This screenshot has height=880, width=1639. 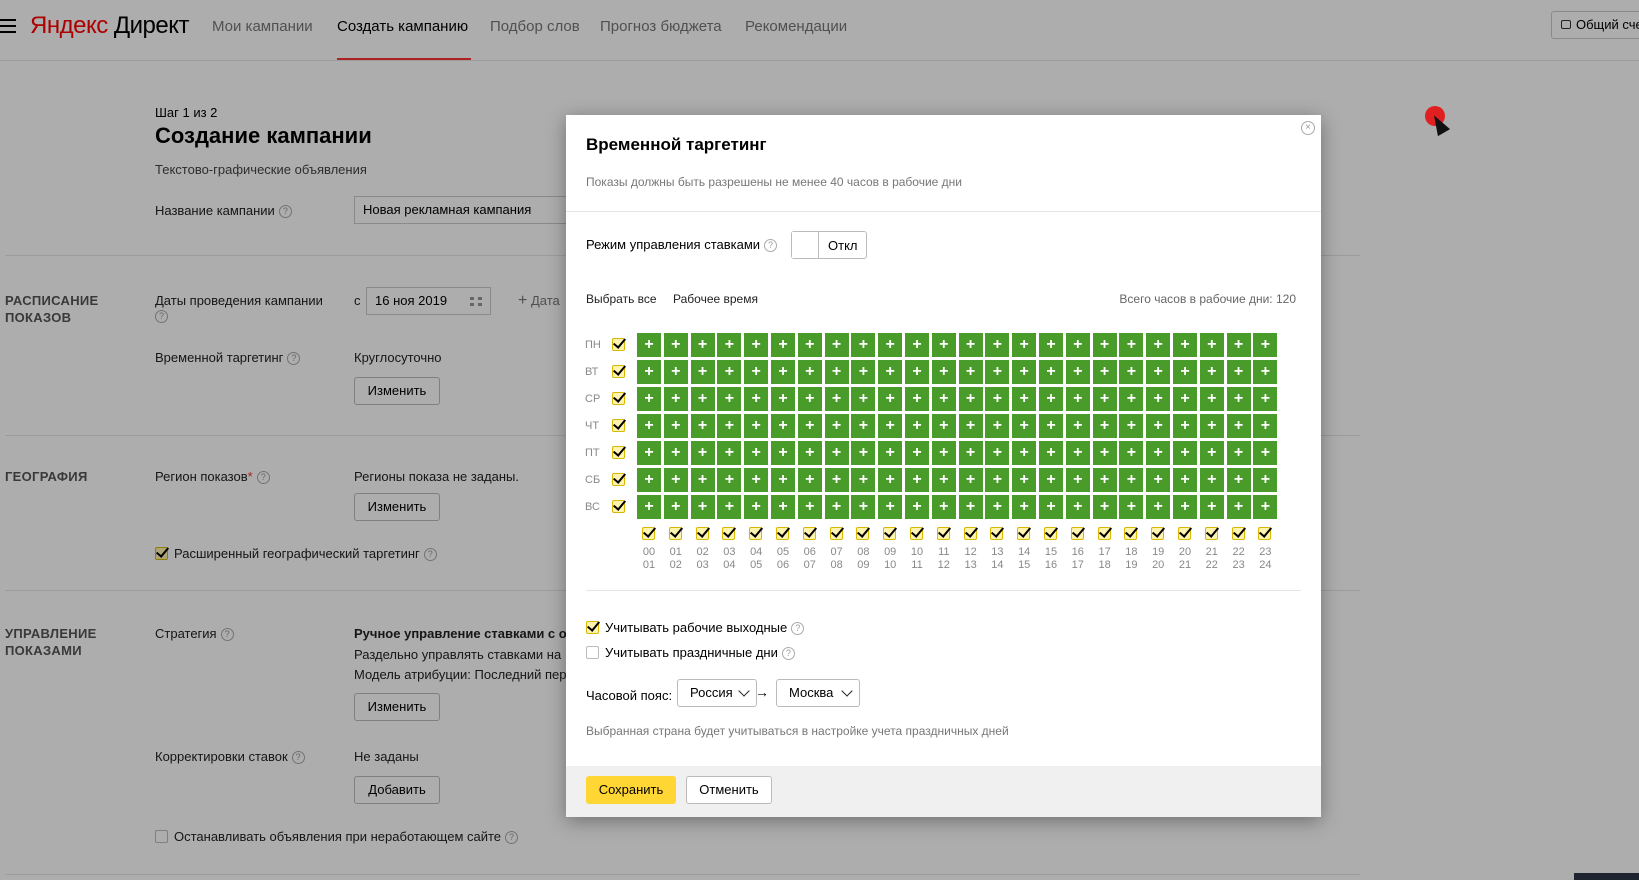 I want to click on select-all-link: Выбрать все, so click(x=621, y=299).